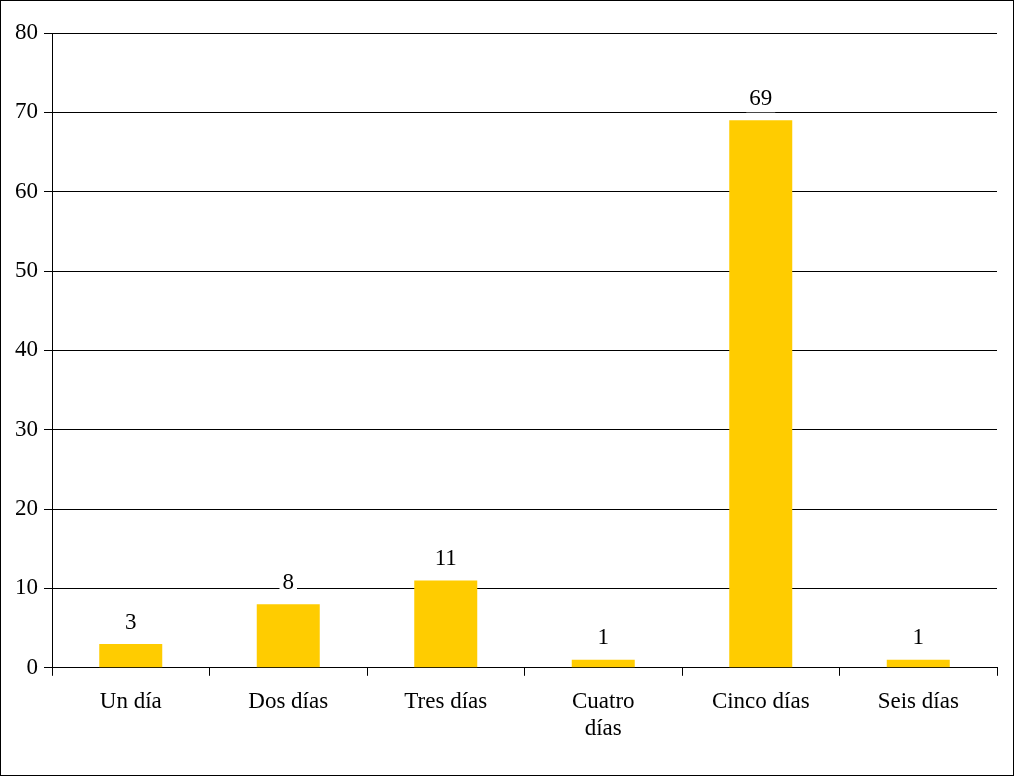  Describe the element at coordinates (26, 111) in the screenshot. I see `y-tick-label: 70` at that location.